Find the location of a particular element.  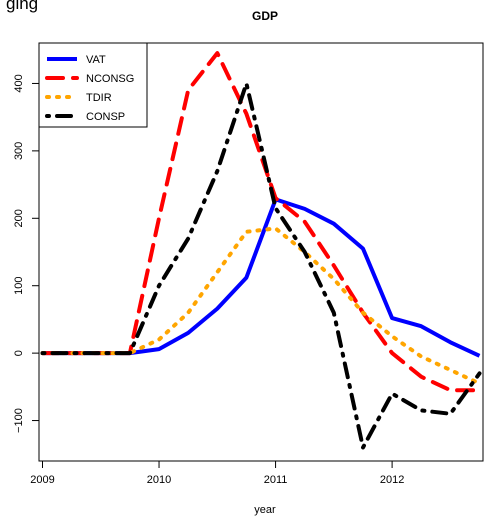

y-axis: −100 0 100 200 300 400 is located at coordinates (26, 253).